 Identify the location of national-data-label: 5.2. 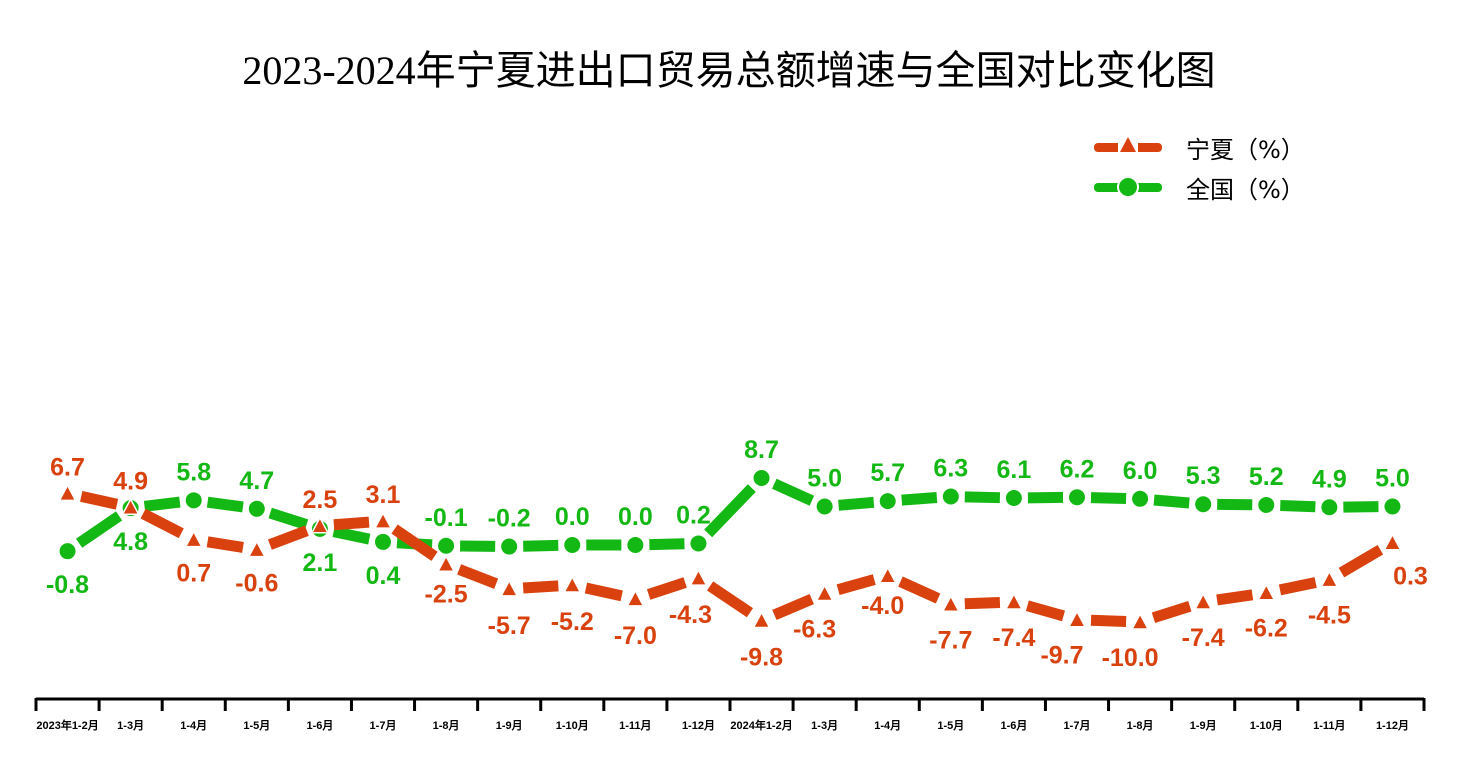
(1266, 477).